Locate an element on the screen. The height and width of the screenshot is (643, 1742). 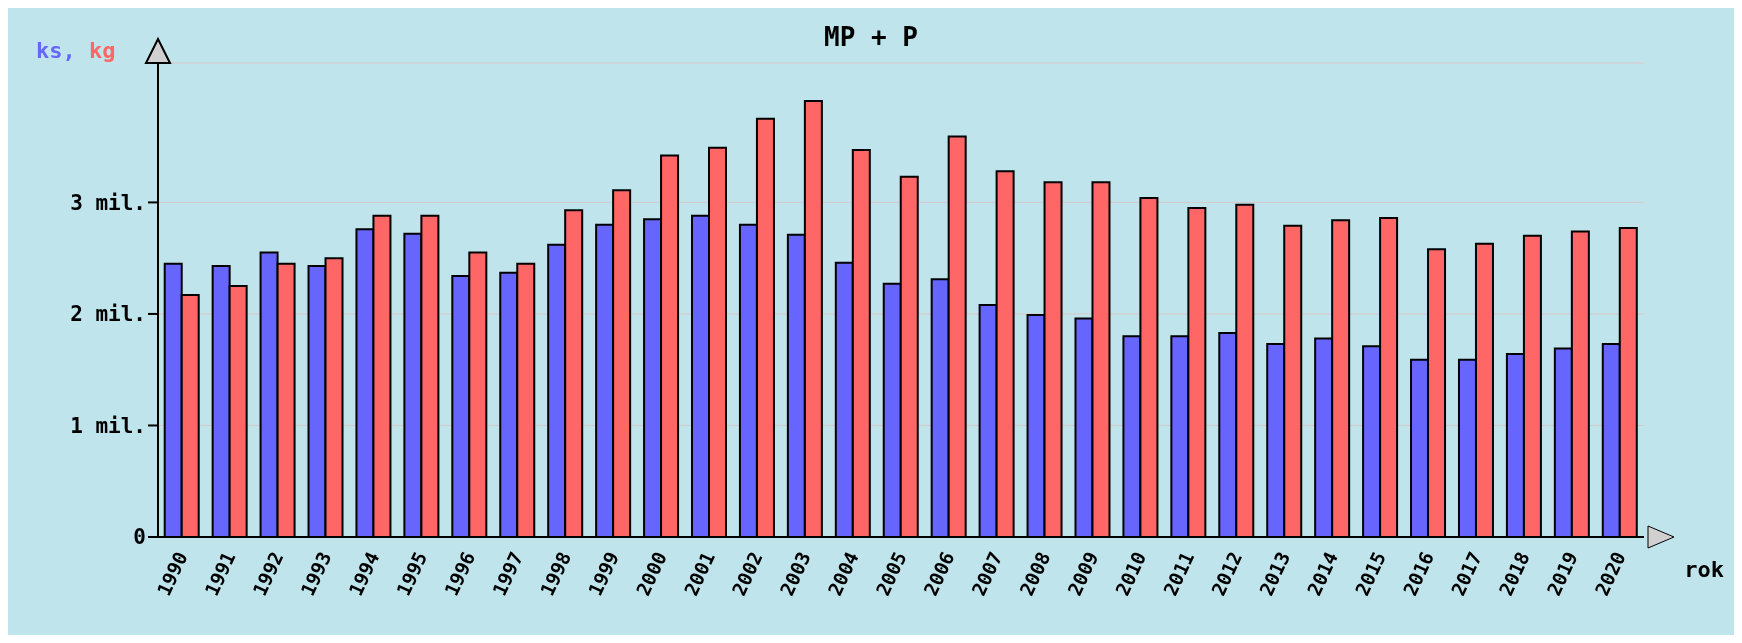
chart-title: MP + P is located at coordinates (871, 37).